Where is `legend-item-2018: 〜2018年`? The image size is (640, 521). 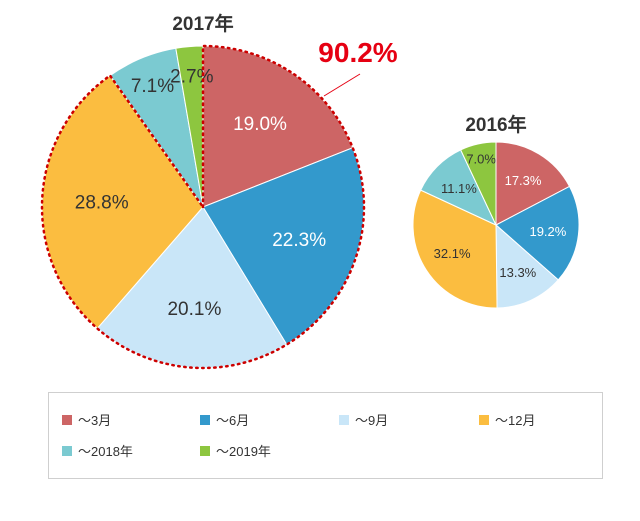 legend-item-2018: 〜2018年 is located at coordinates (97, 450).